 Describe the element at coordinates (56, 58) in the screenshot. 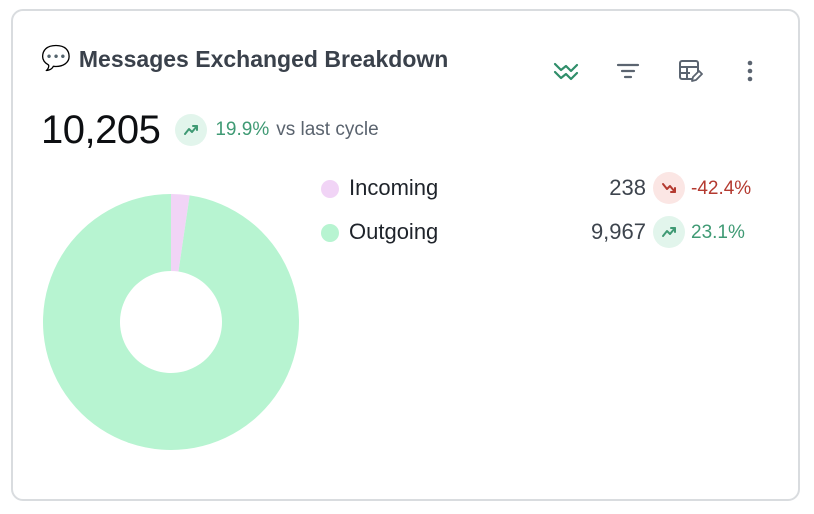

I see `speech-bubble-icon: 💬` at that location.